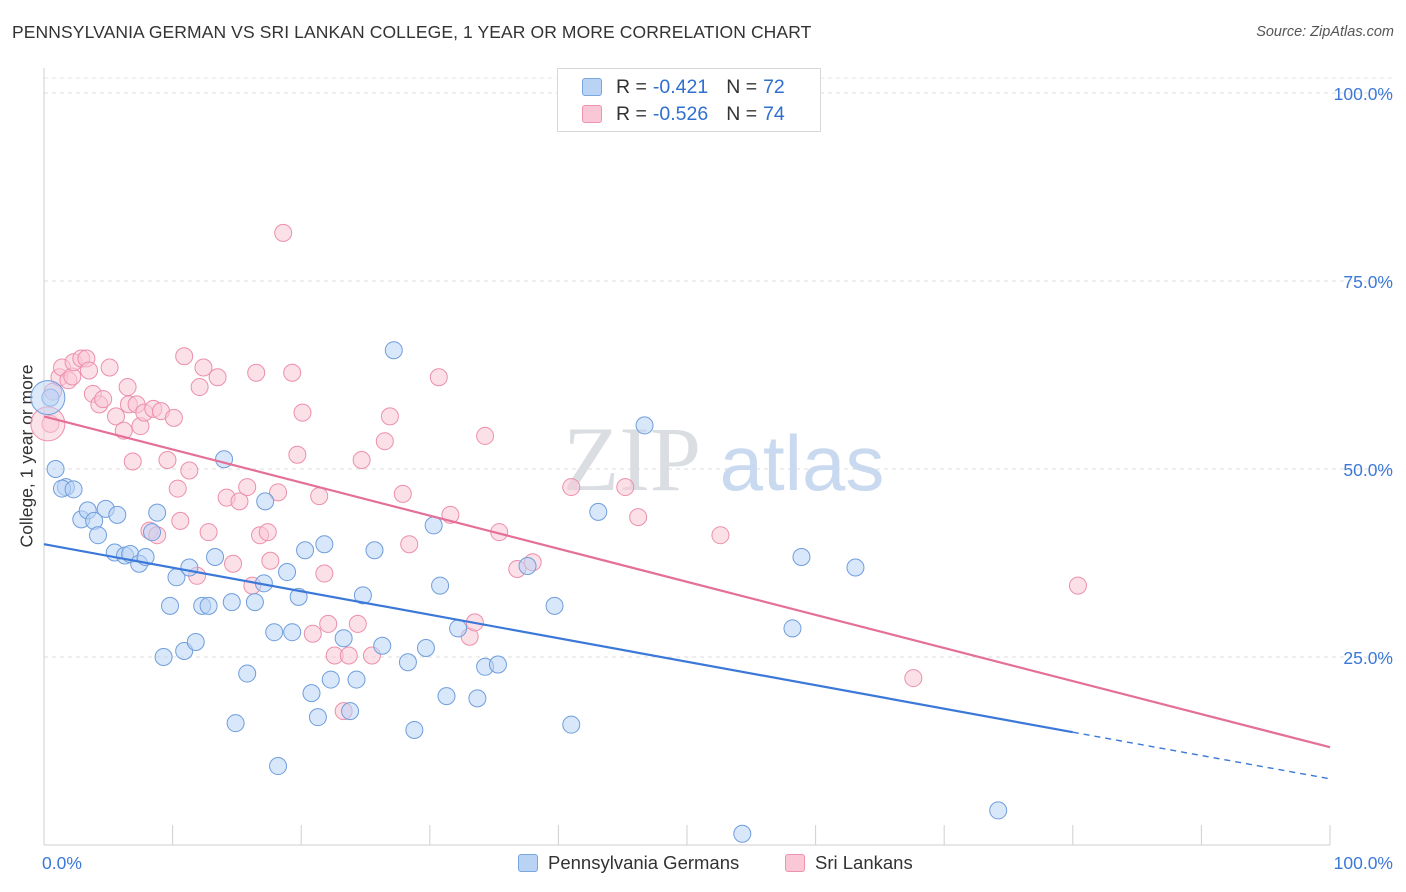  Describe the element at coordinates (774, 86) in the screenshot. I see `legend-n-value: 72` at that location.